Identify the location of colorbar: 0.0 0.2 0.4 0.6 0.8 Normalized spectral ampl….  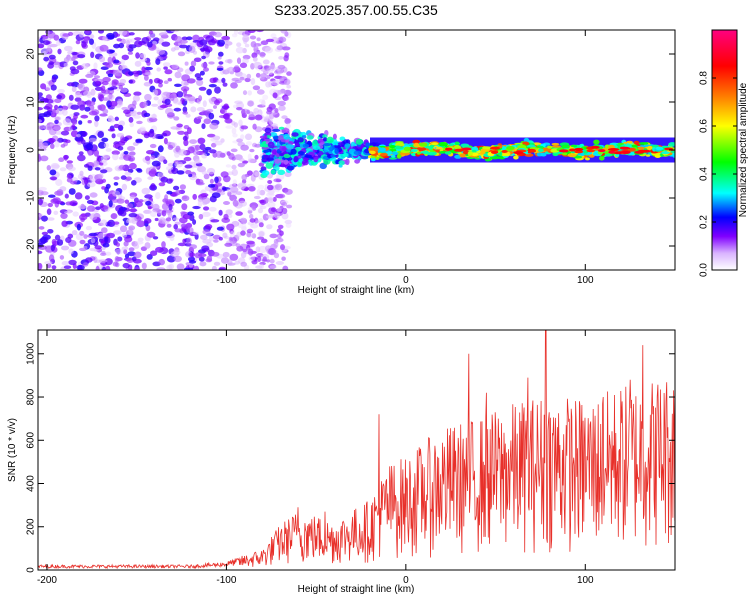
(724, 153).